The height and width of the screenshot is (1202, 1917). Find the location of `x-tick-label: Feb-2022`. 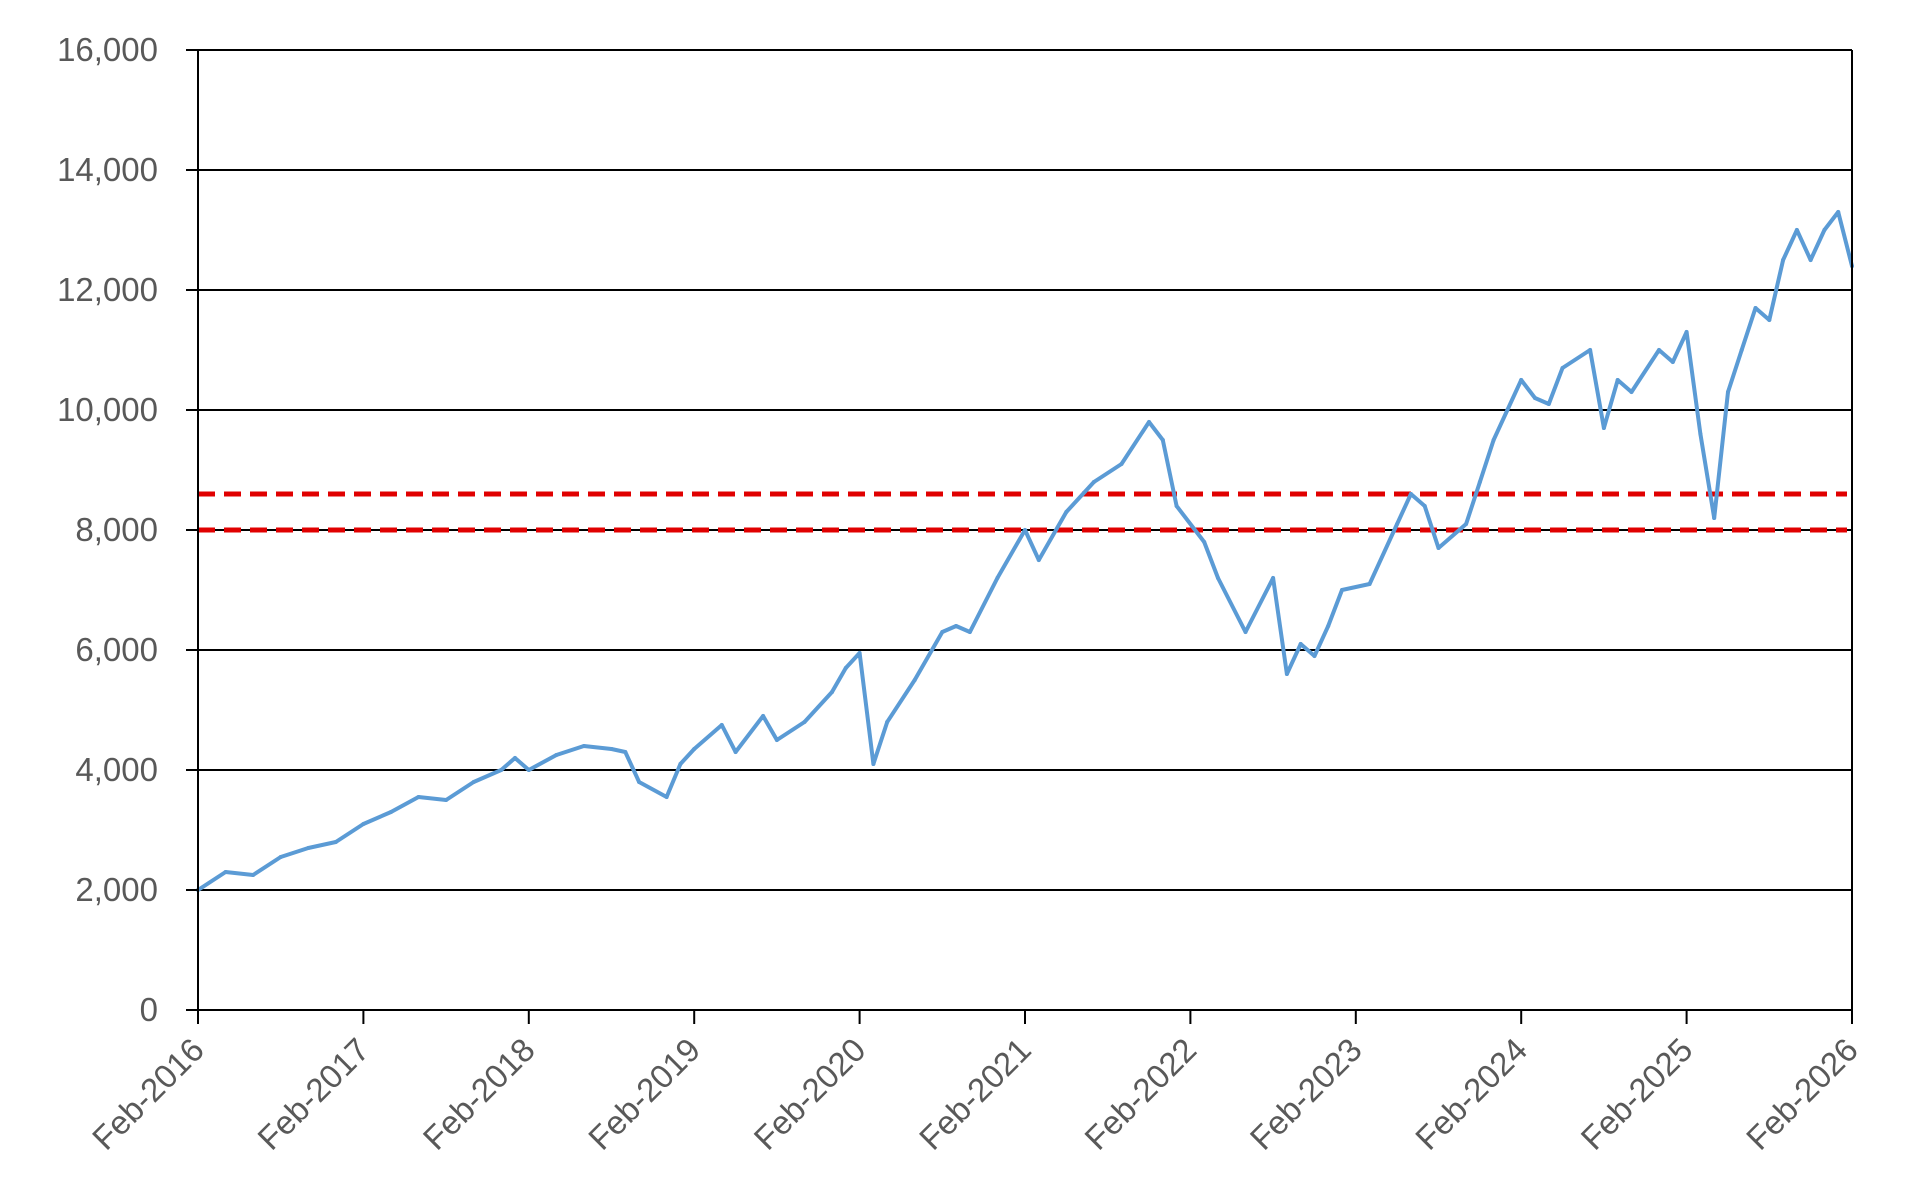

x-tick-label: Feb-2022 is located at coordinates (1140, 1094).